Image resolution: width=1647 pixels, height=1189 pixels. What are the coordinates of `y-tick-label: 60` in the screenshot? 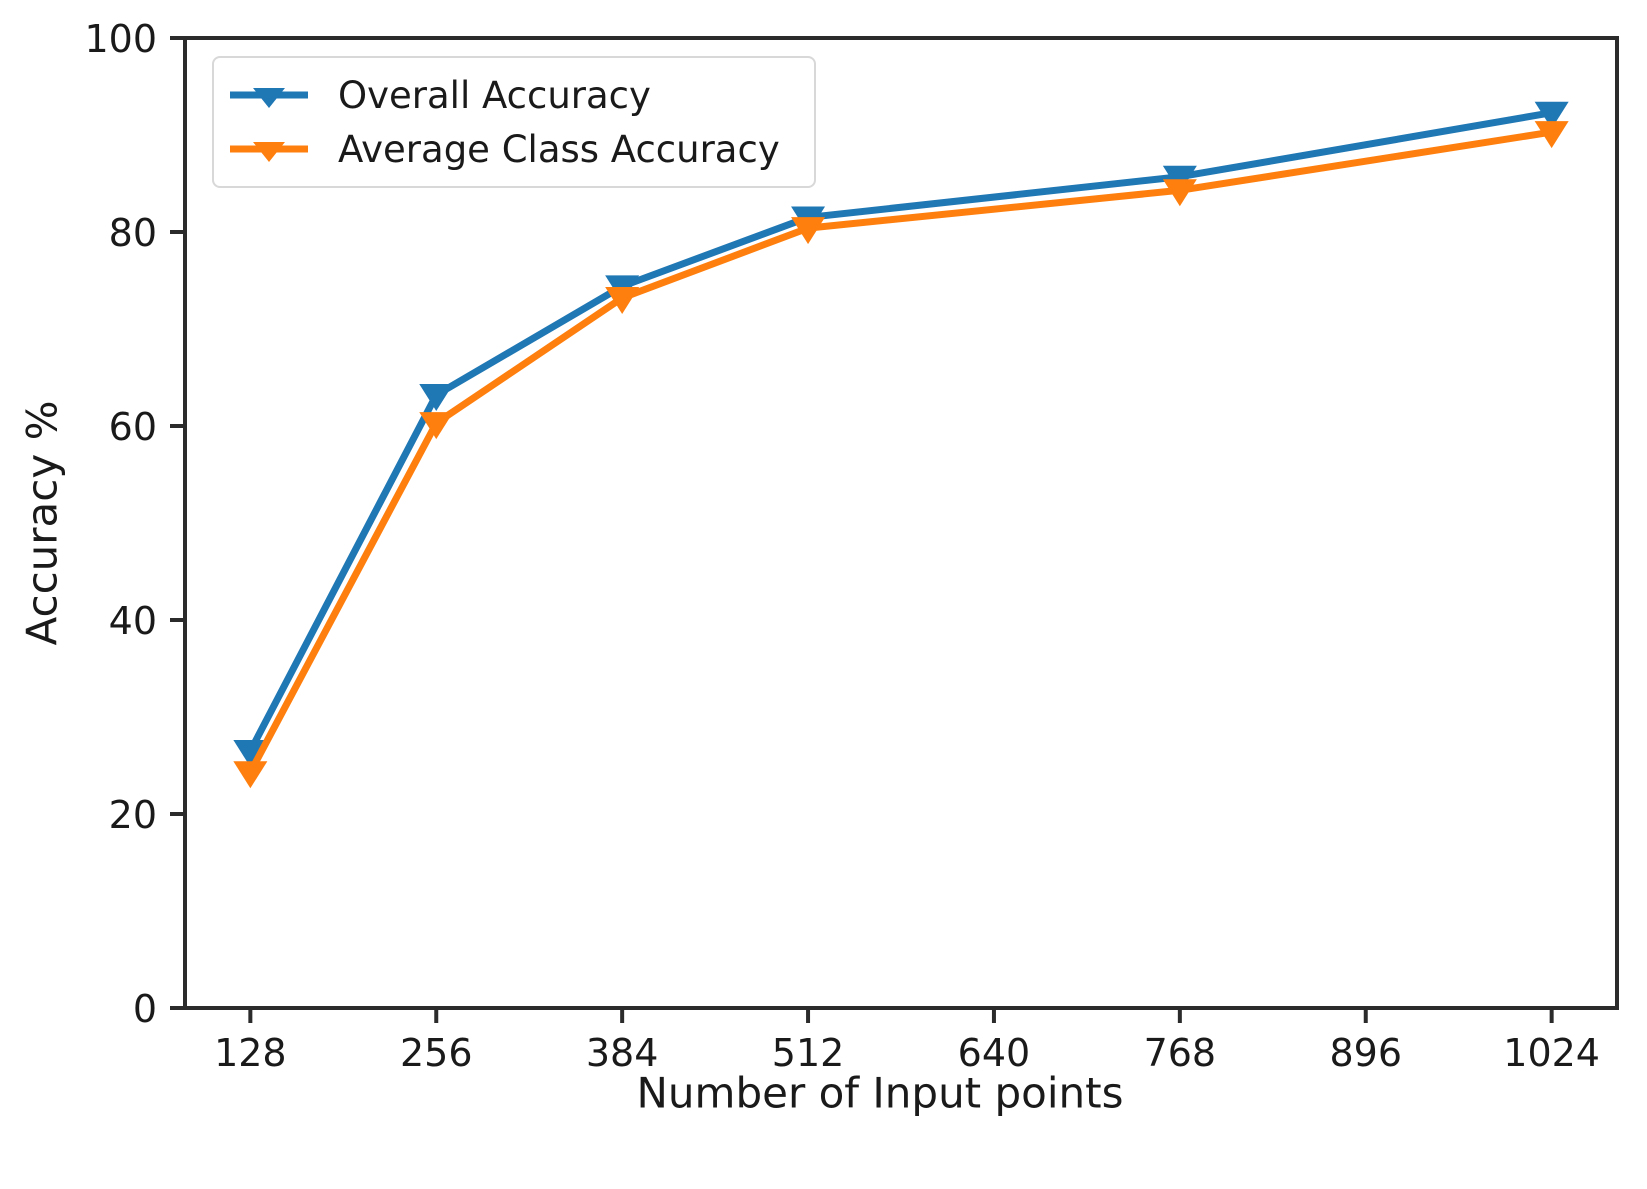 It's located at (133, 427).